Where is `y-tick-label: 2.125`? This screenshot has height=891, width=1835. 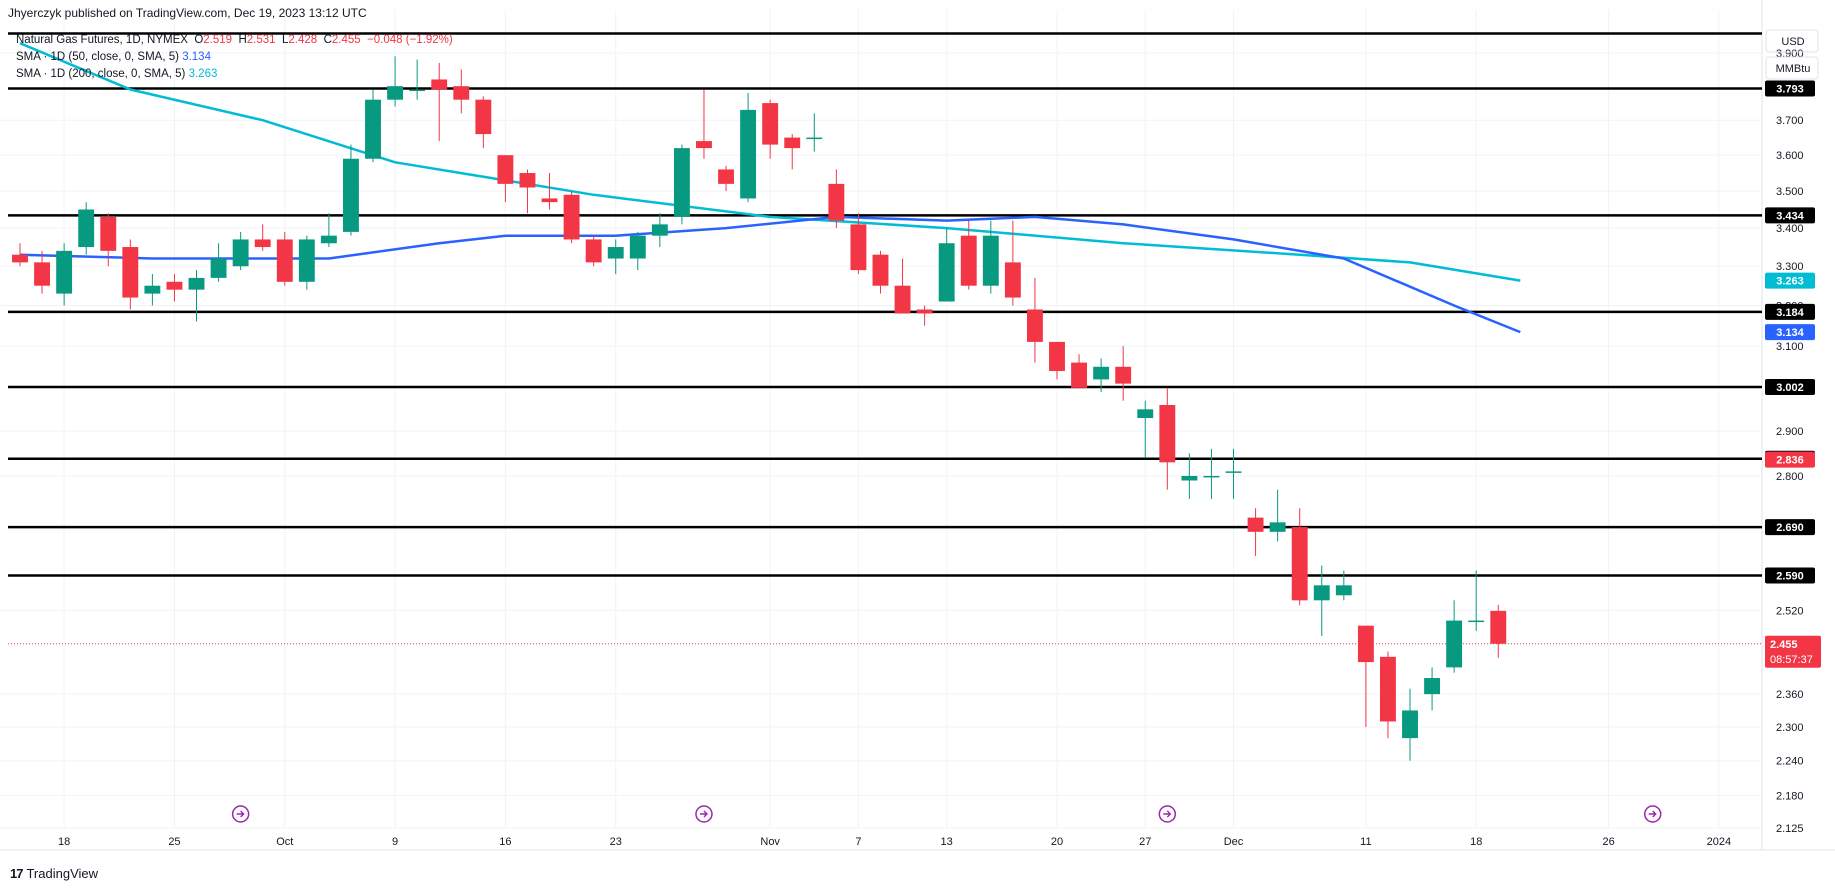
y-tick-label: 2.125 is located at coordinates (1790, 829).